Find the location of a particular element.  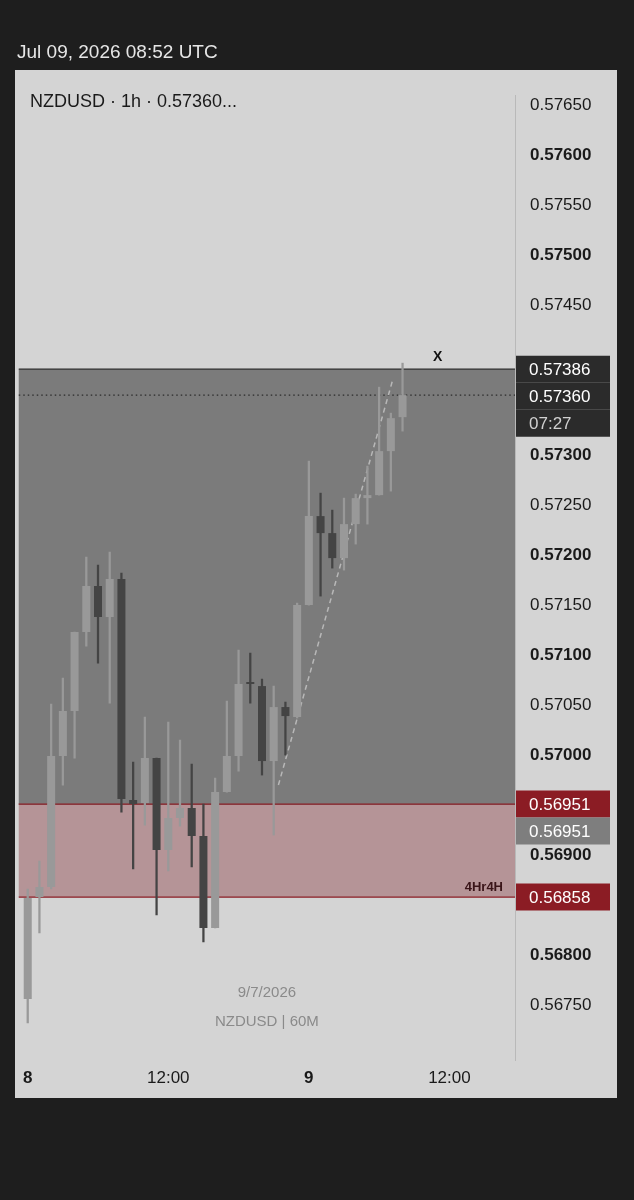

ref-line-label: 0.57386 is located at coordinates (560, 369).